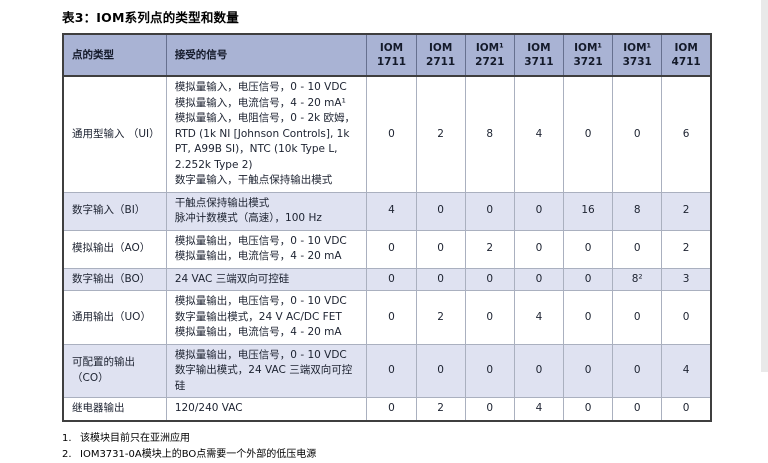  What do you see at coordinates (114, 134) in the screenshot?
I see `point-type-cell: 通用型输入 （UI）` at bounding box center [114, 134].